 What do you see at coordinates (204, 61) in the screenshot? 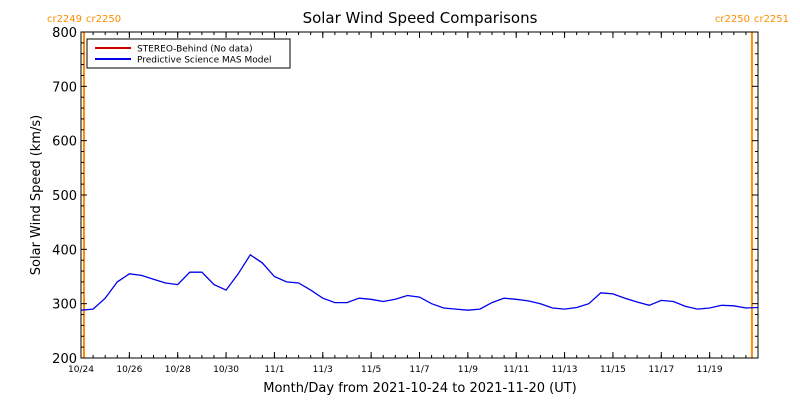
I see `legend-entry-label: Predictive Science MAS Model` at bounding box center [204, 61].